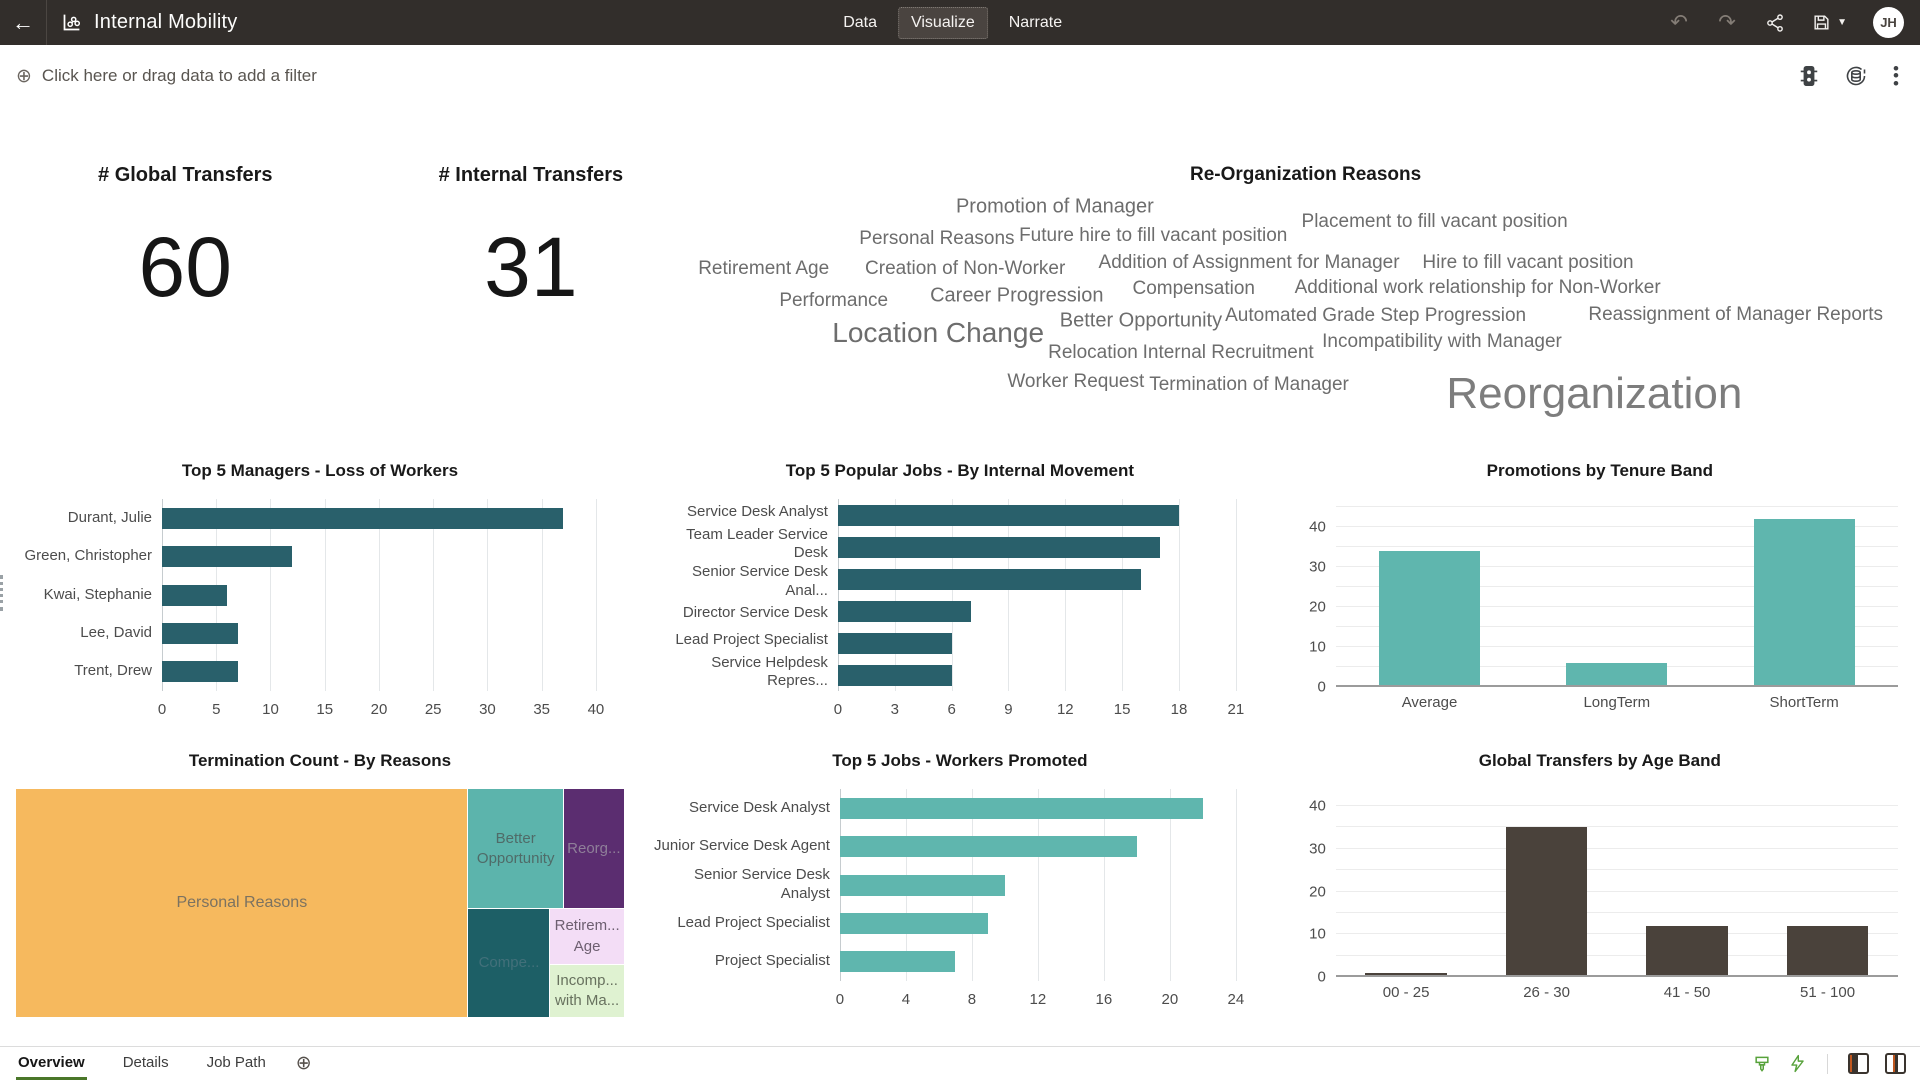 The image size is (1920, 1080). I want to click on layout-split-panel-button, so click(1895, 1063).